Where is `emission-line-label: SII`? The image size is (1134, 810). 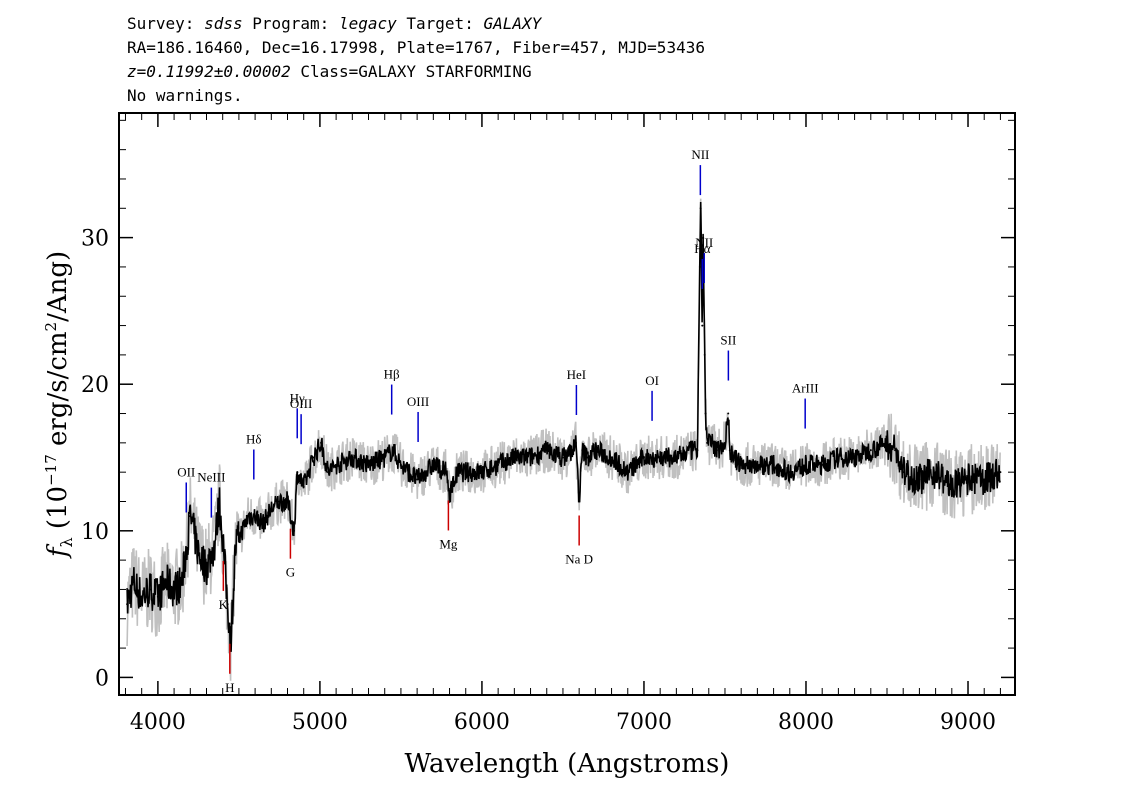
emission-line-label: SII is located at coordinates (728, 340).